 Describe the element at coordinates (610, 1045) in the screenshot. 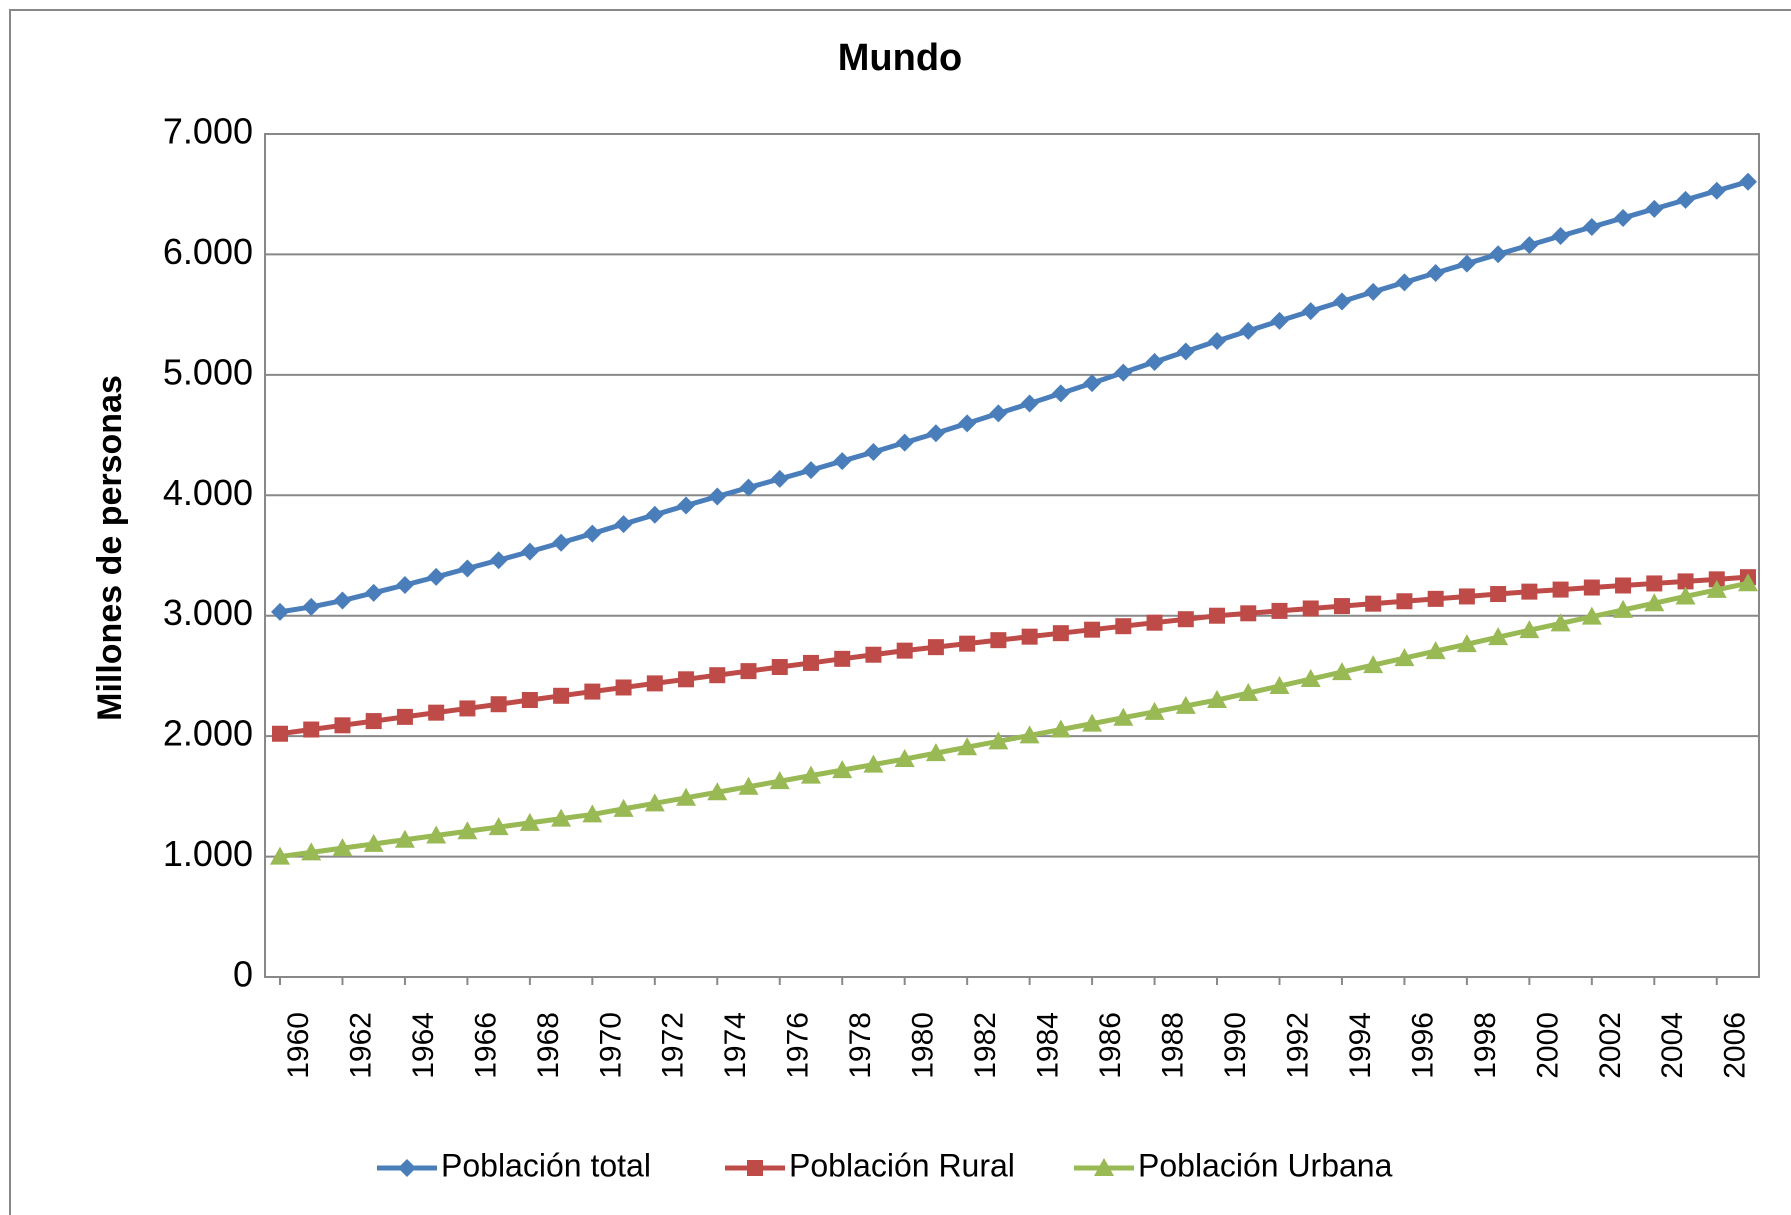

I see `x-tick-label: 1970` at that location.